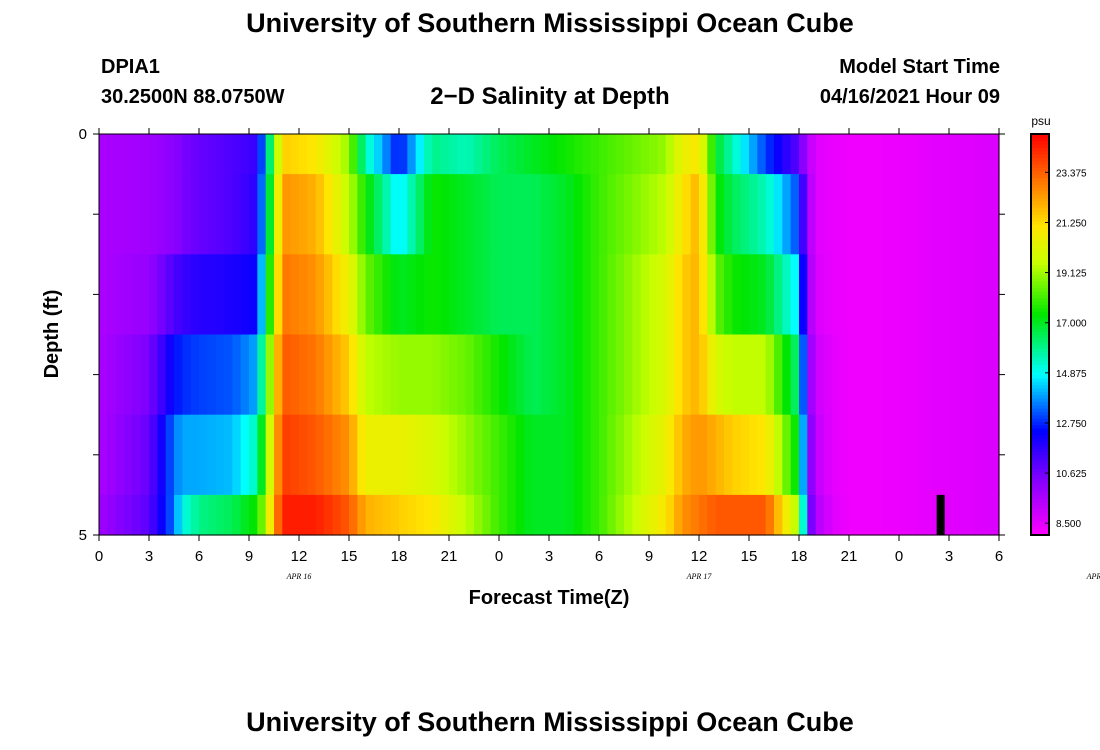 This screenshot has height=750, width=1100. Describe the element at coordinates (449, 556) in the screenshot. I see `x-tick-label: 21` at that location.